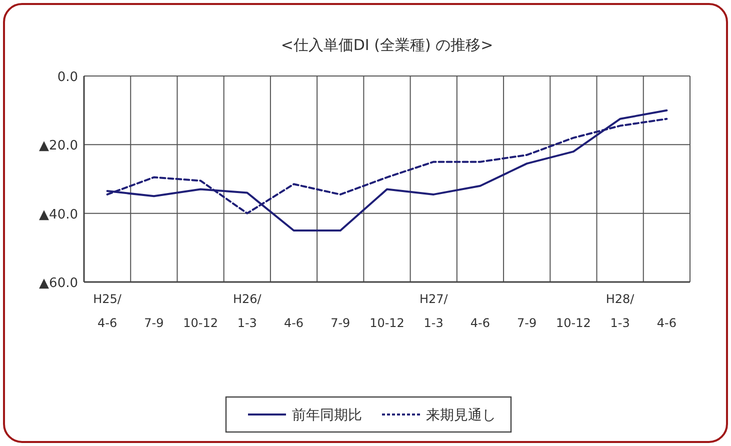  Describe the element at coordinates (434, 311) in the screenshot. I see `x-tick-label: H27/ 1-3` at that location.